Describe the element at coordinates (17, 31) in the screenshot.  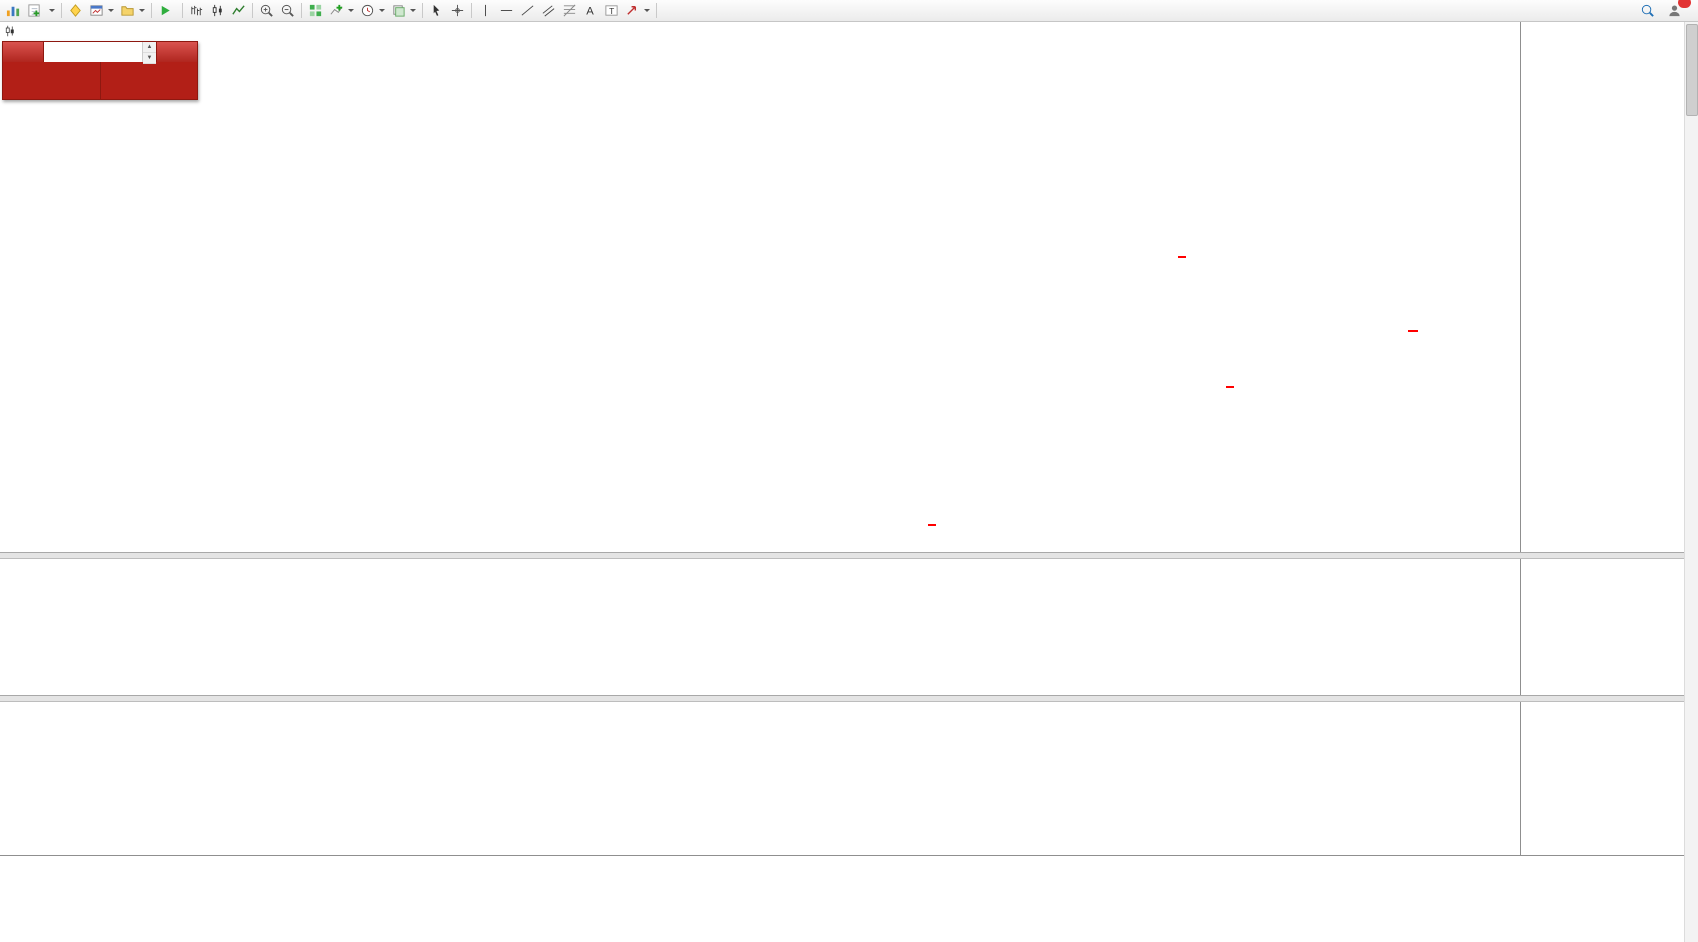
I see `symbol-info` at that location.